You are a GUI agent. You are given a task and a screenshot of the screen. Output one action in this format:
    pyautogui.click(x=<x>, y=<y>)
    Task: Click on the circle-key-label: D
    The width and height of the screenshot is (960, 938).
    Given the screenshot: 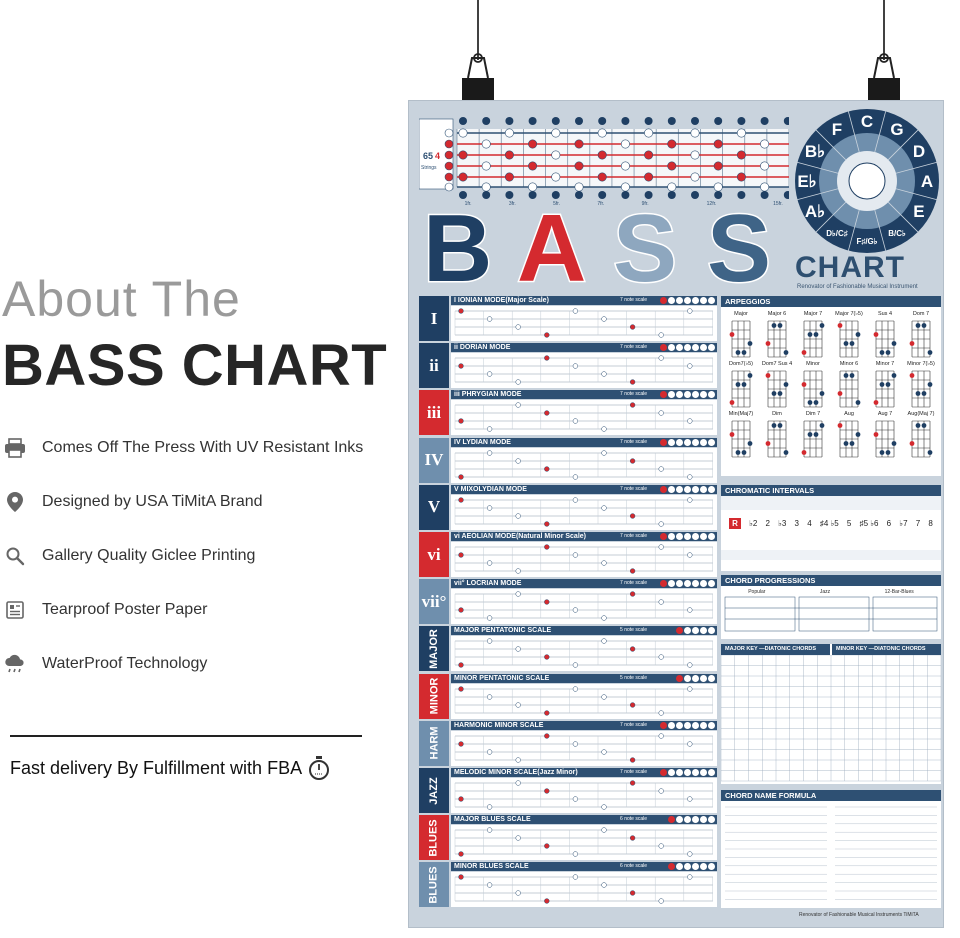 What is the action you would take?
    pyautogui.click(x=919, y=151)
    